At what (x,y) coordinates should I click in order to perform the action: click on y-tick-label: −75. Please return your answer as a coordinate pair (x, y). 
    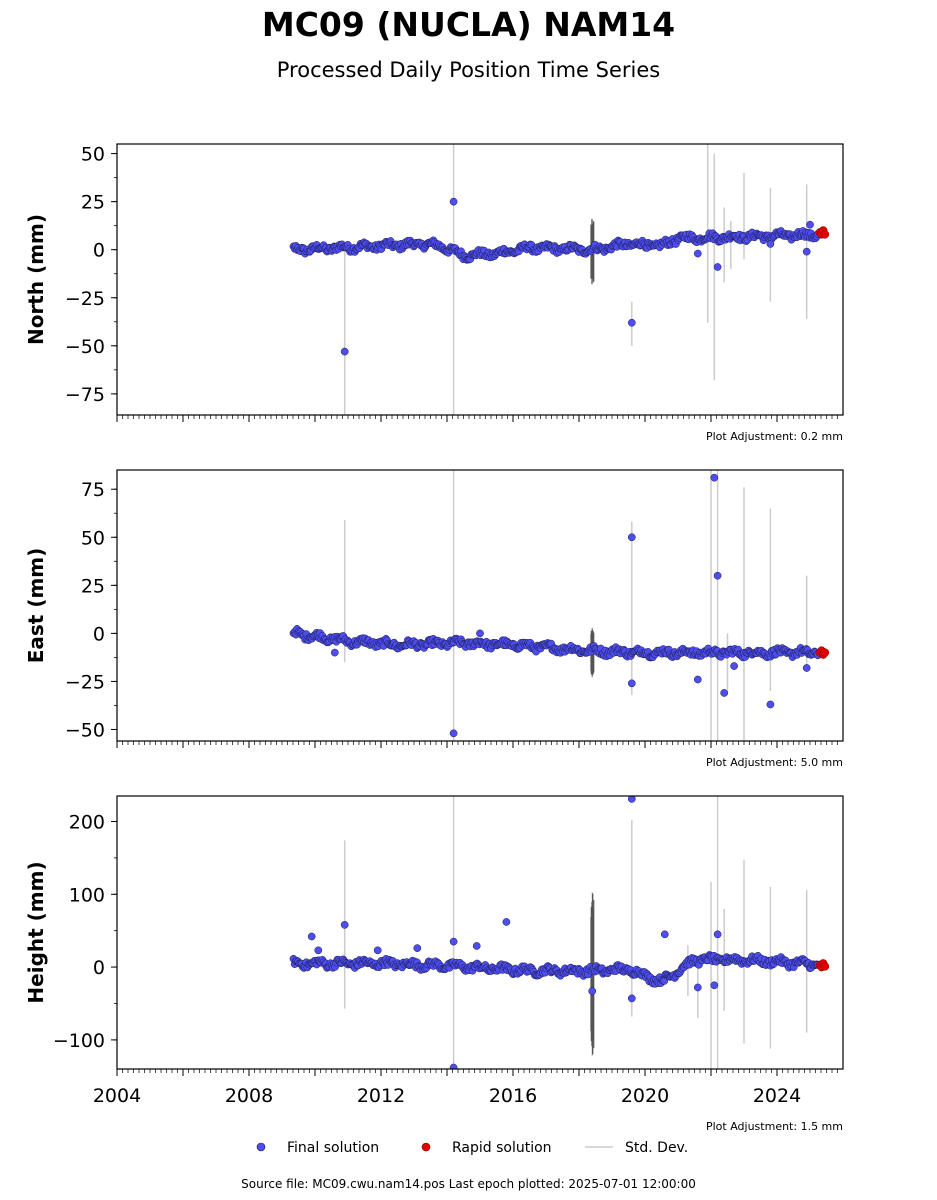
    Looking at the image, I should click on (85, 395).